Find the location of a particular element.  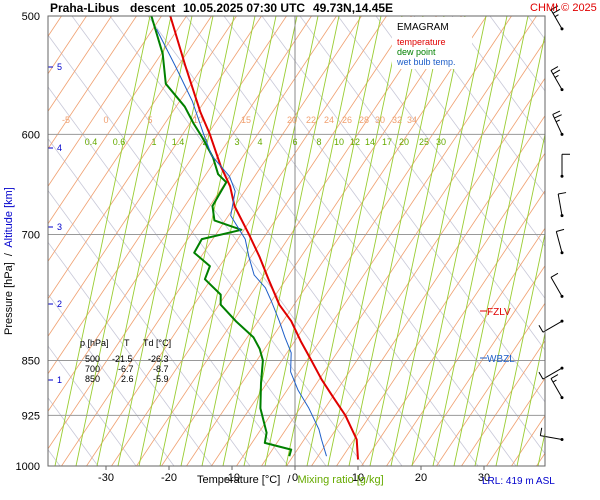

mixing-ratio-label: 6 is located at coordinates (294, 142).